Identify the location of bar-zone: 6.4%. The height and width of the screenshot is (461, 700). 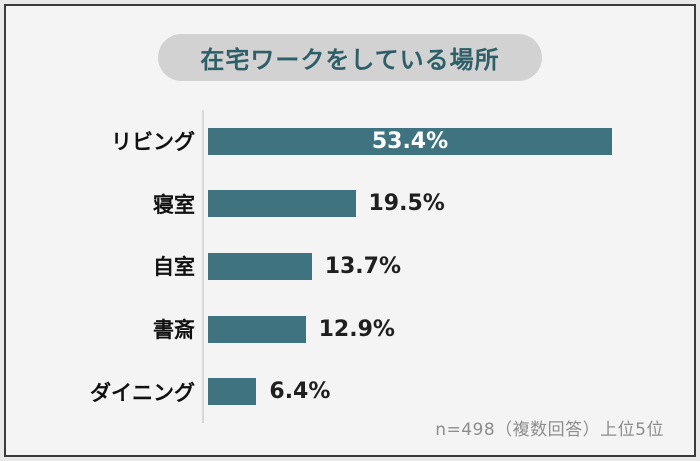
(448, 392).